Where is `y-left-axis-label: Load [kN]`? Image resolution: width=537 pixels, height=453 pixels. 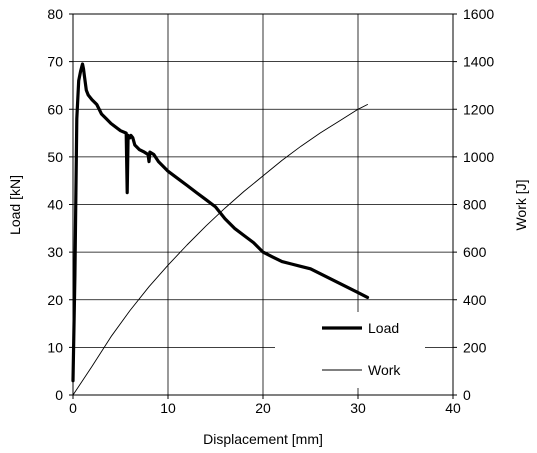
y-left-axis-label: Load [kN] is located at coordinates (15, 205).